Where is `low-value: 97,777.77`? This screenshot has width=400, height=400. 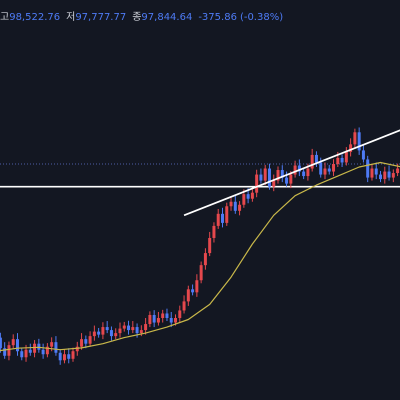
low-value: 97,777.77 is located at coordinates (101, 17).